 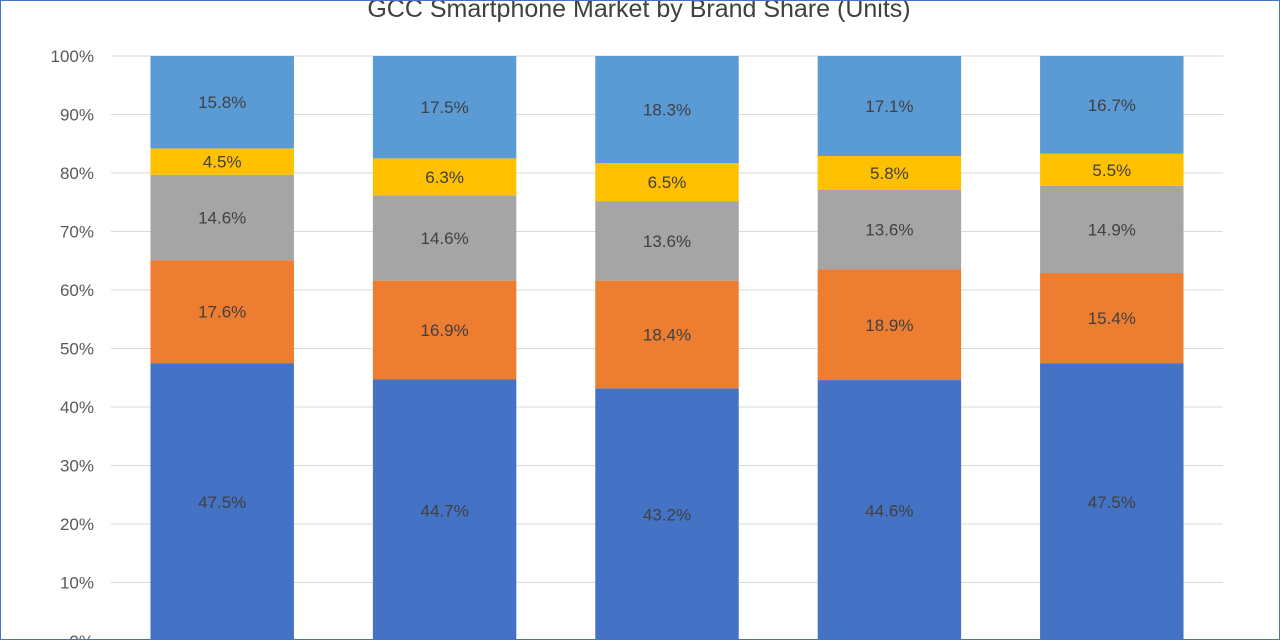 I want to click on y-tick-label: 40%, so click(x=77, y=407).